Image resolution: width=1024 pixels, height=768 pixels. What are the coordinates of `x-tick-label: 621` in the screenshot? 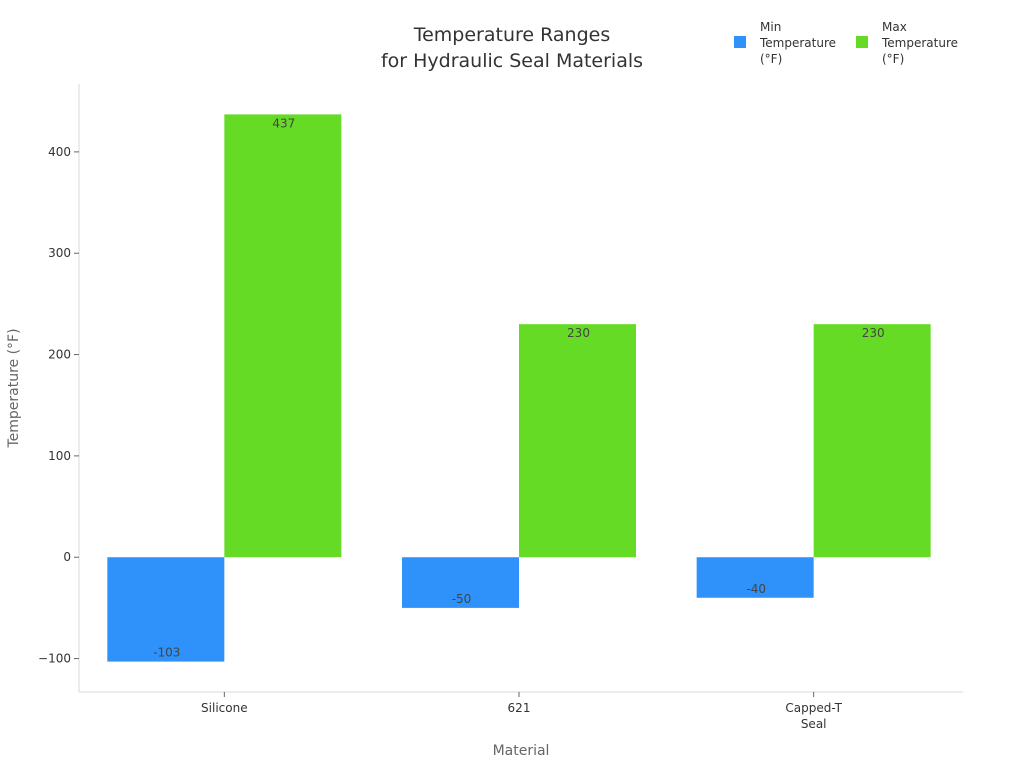 It's located at (519, 708).